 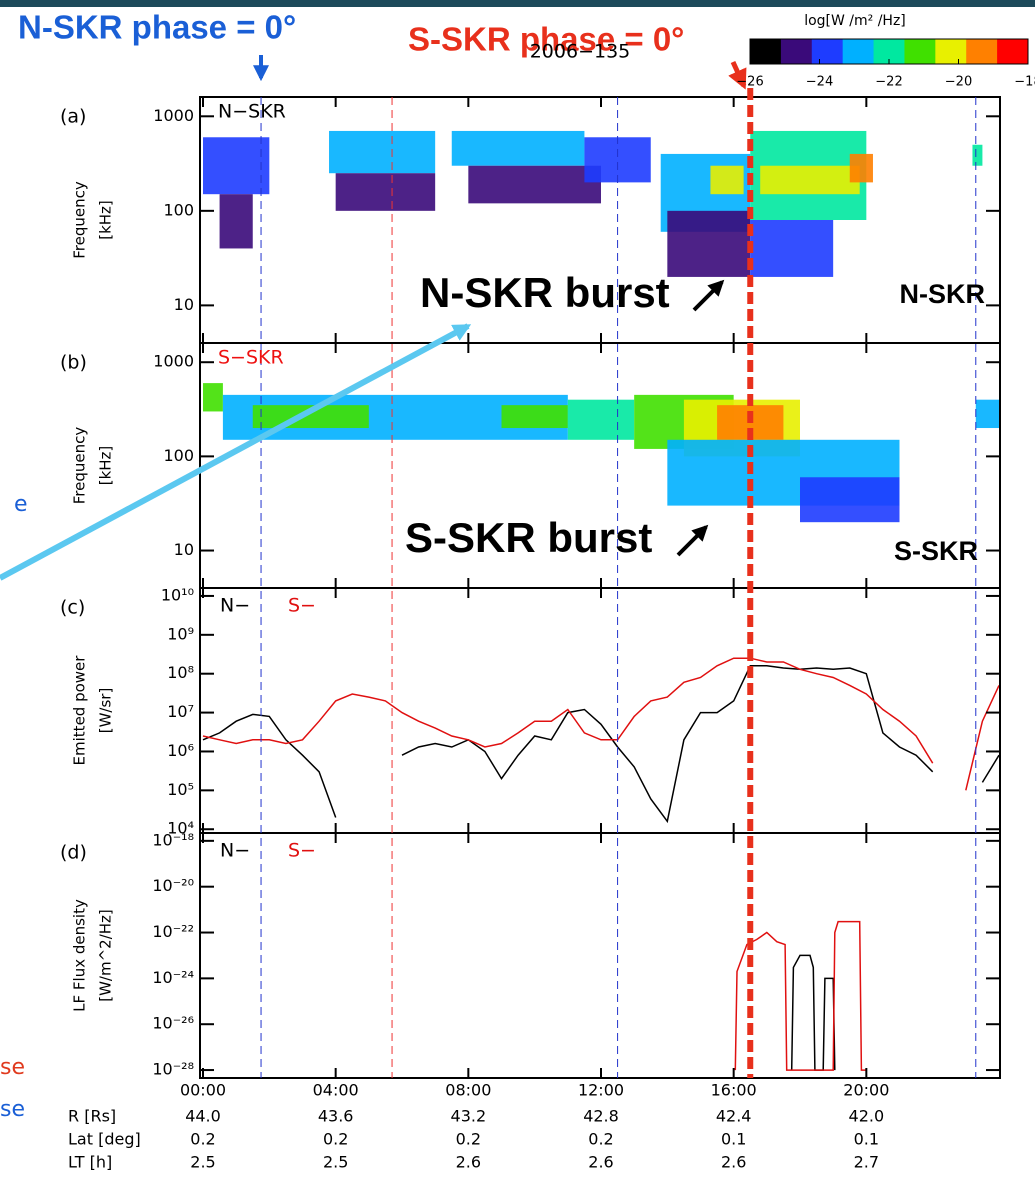 I want to click on x-tick-label: 00:00, so click(x=203, y=1090).